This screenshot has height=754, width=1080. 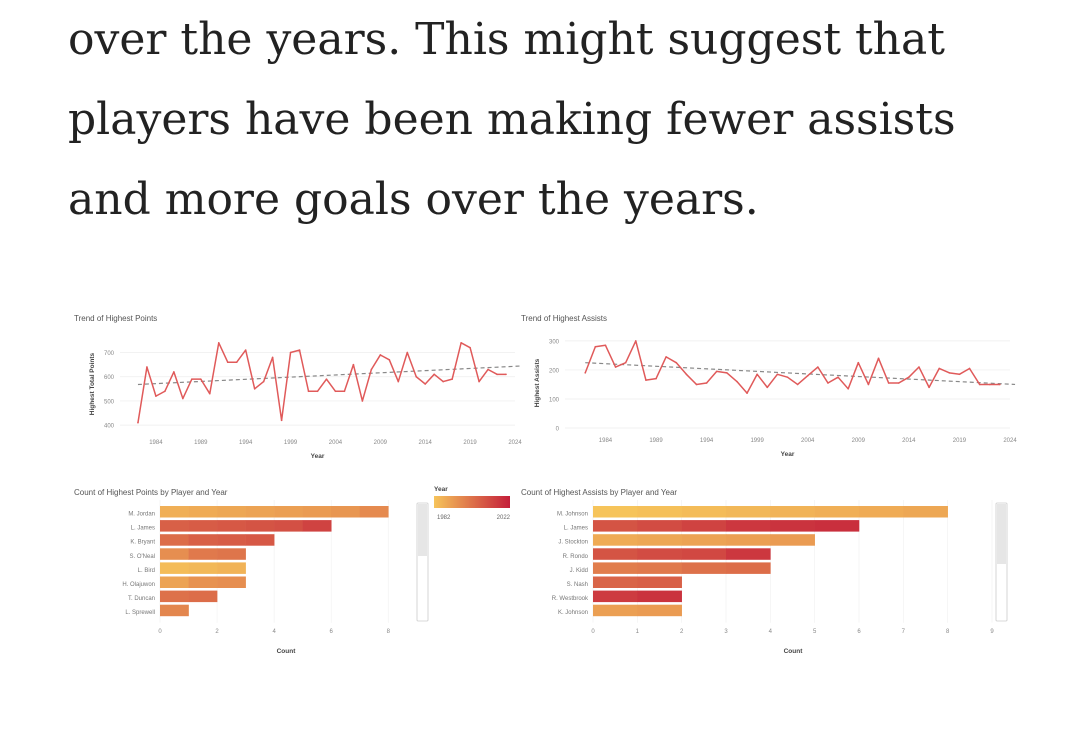 What do you see at coordinates (322, 382) in the screenshot?
I see `series-line` at bounding box center [322, 382].